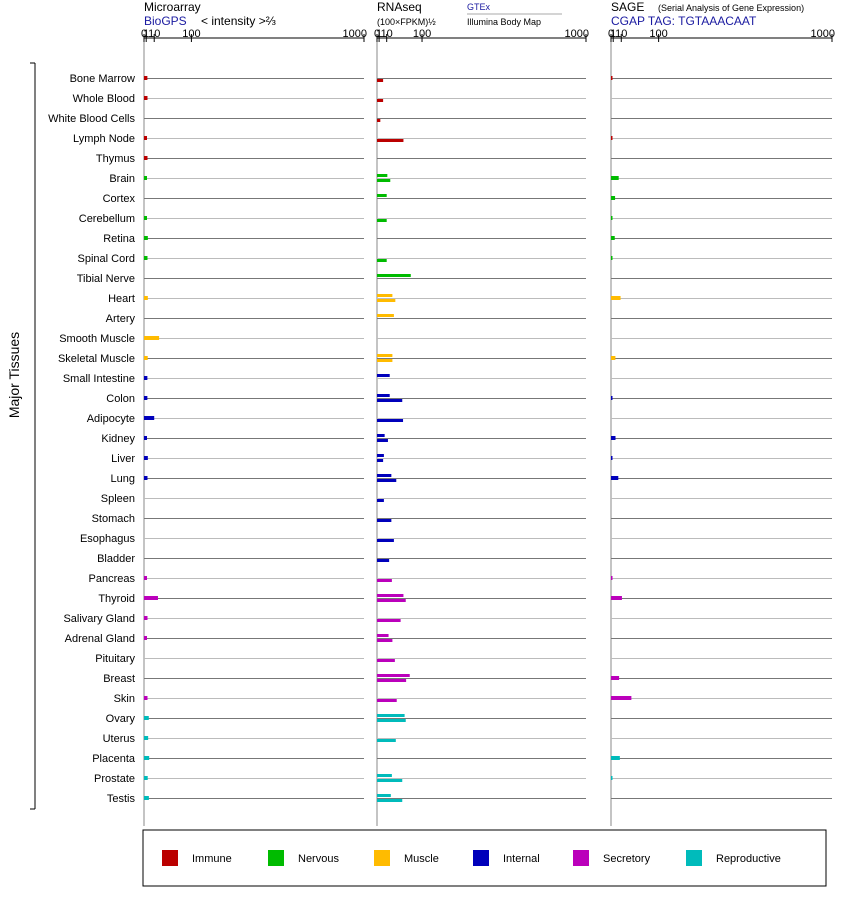 The width and height of the screenshot is (842, 900). Describe the element at coordinates (91, 119) in the screenshot. I see `tissue-label: White Blood Cells` at that location.